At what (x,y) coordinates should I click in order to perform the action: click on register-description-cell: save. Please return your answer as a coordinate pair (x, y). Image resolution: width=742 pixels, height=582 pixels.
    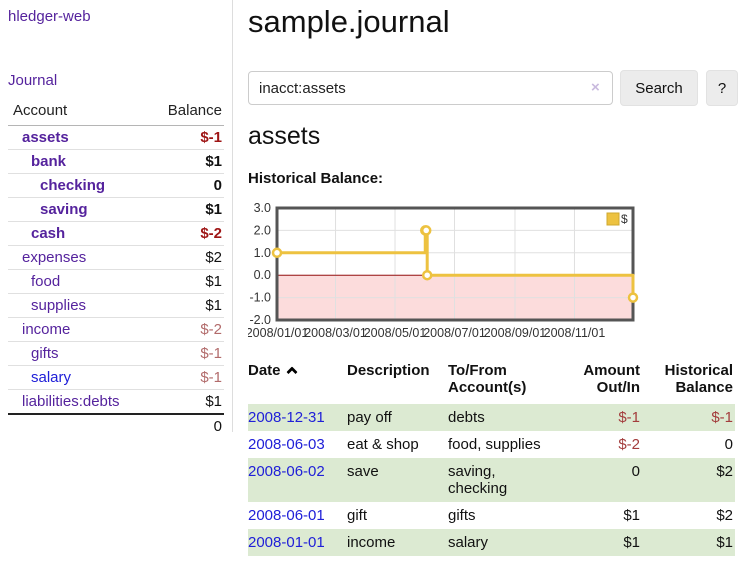
    Looking at the image, I should click on (397, 480).